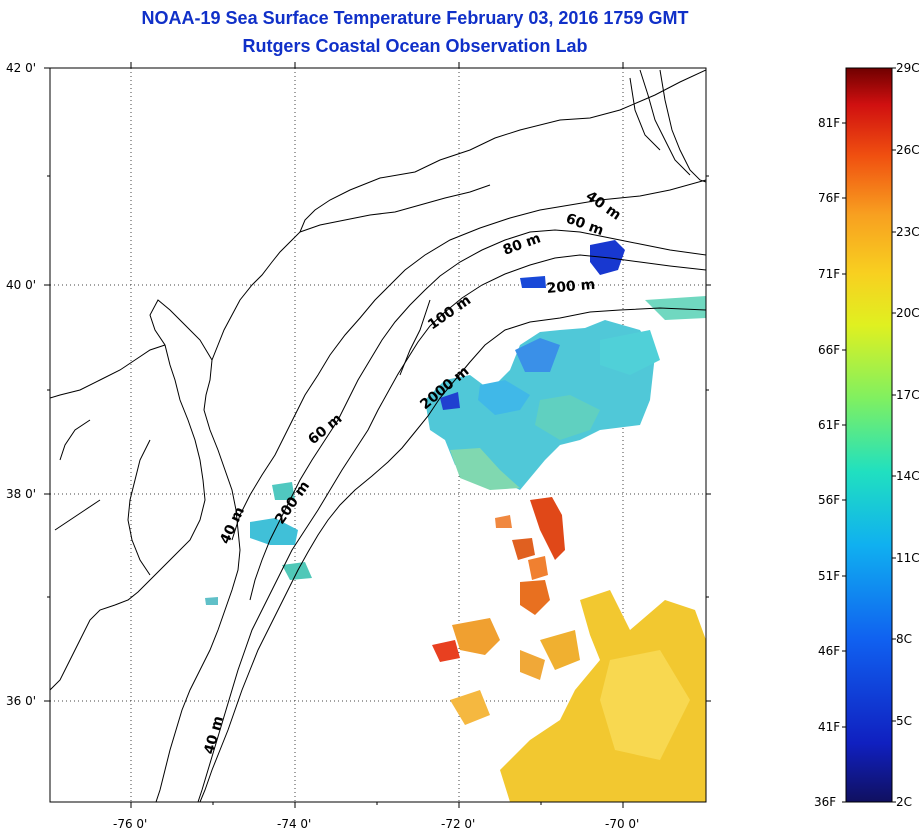  I want to click on colorbar-ticks, so click(869, 435).